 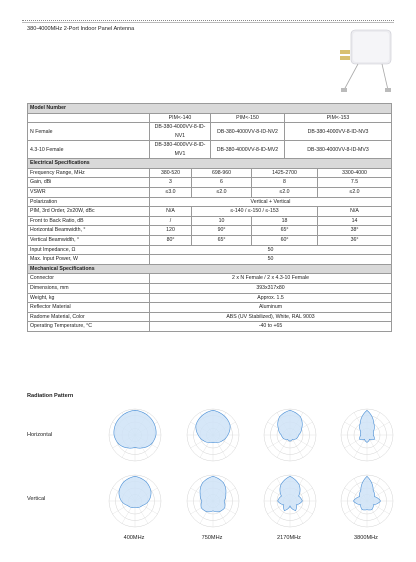 What do you see at coordinates (88, 250) in the screenshot?
I see `row-label: Input Impedance, Ω` at bounding box center [88, 250].